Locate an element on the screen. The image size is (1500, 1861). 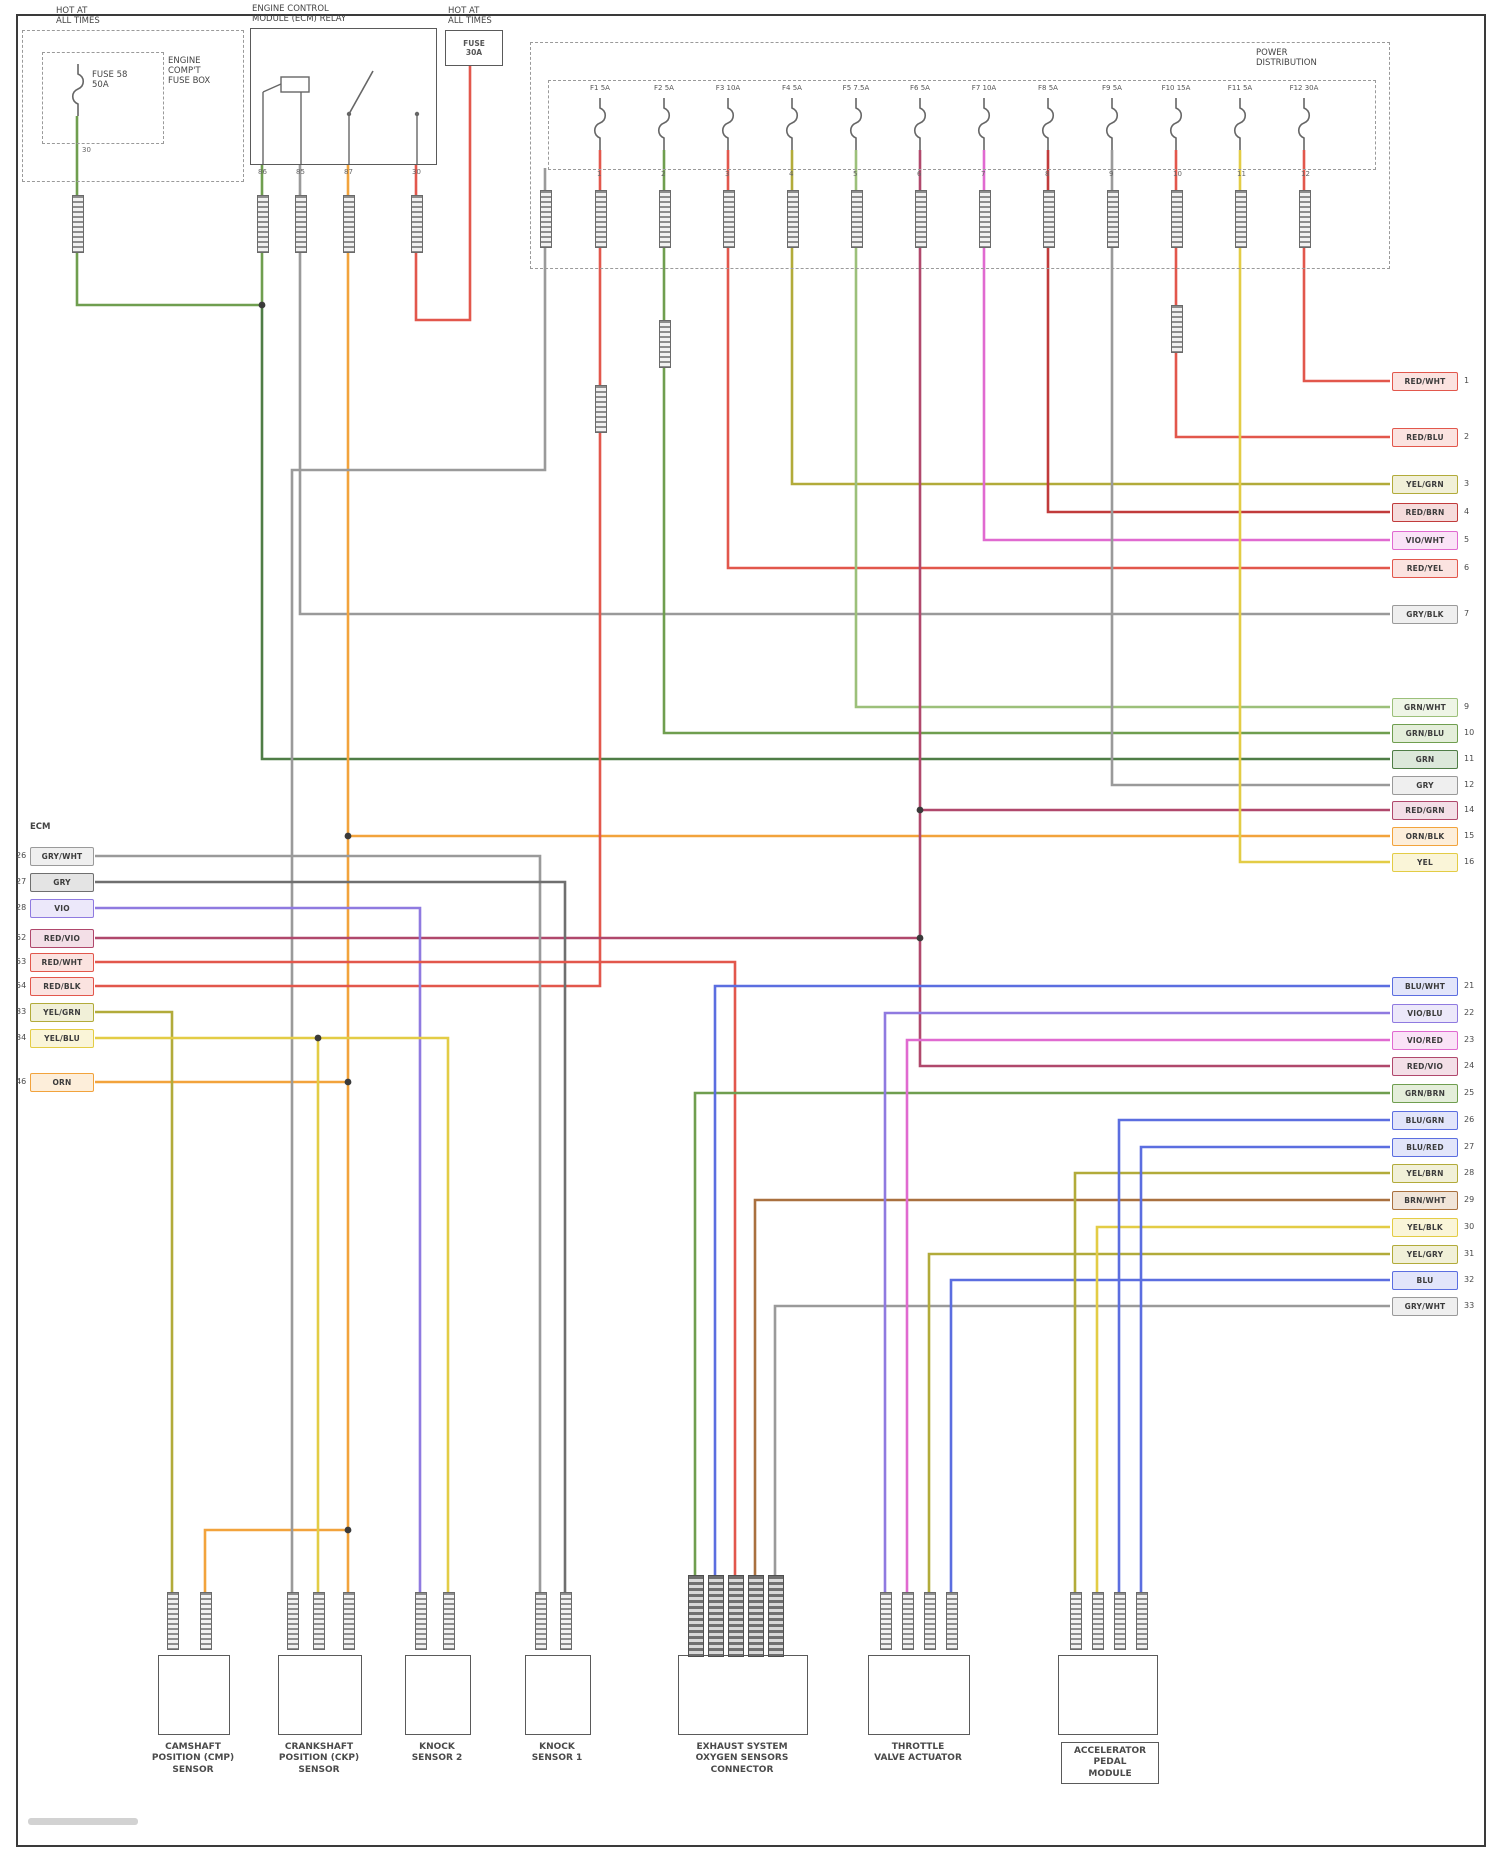
wire-destination-label: RED/VIO is located at coordinates (1425, 1066).